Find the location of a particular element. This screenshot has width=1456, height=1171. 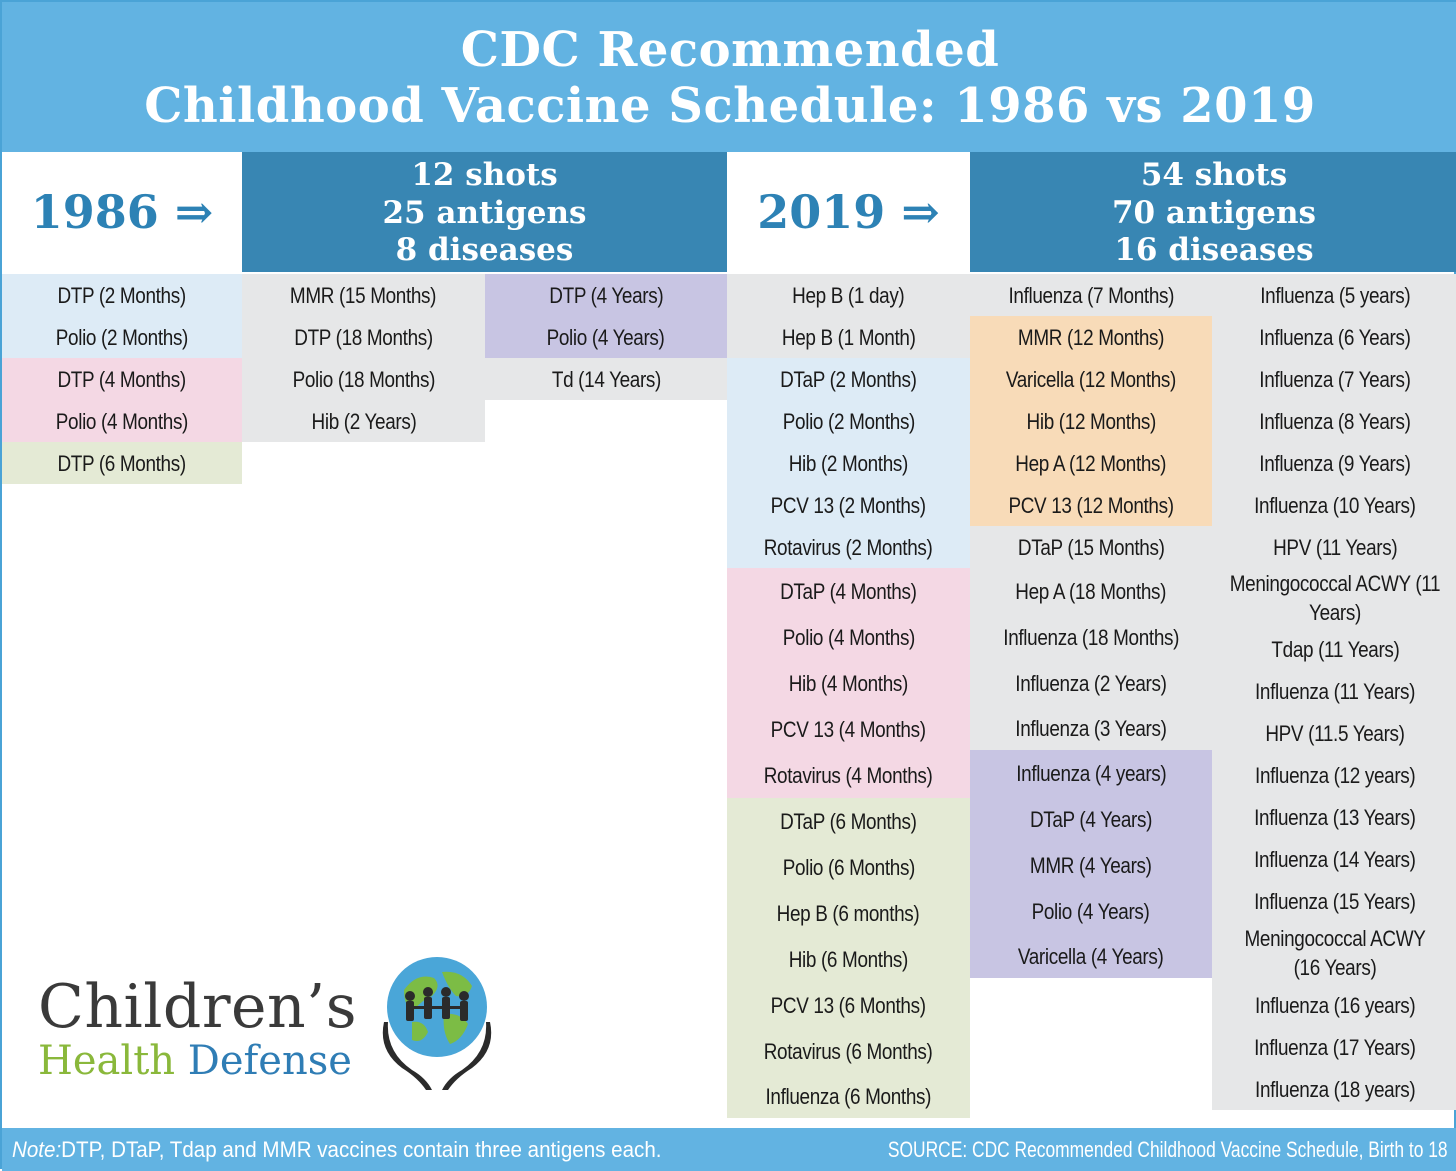

vaccine-cell: Rotavirus (2 Months) is located at coordinates (848, 547).